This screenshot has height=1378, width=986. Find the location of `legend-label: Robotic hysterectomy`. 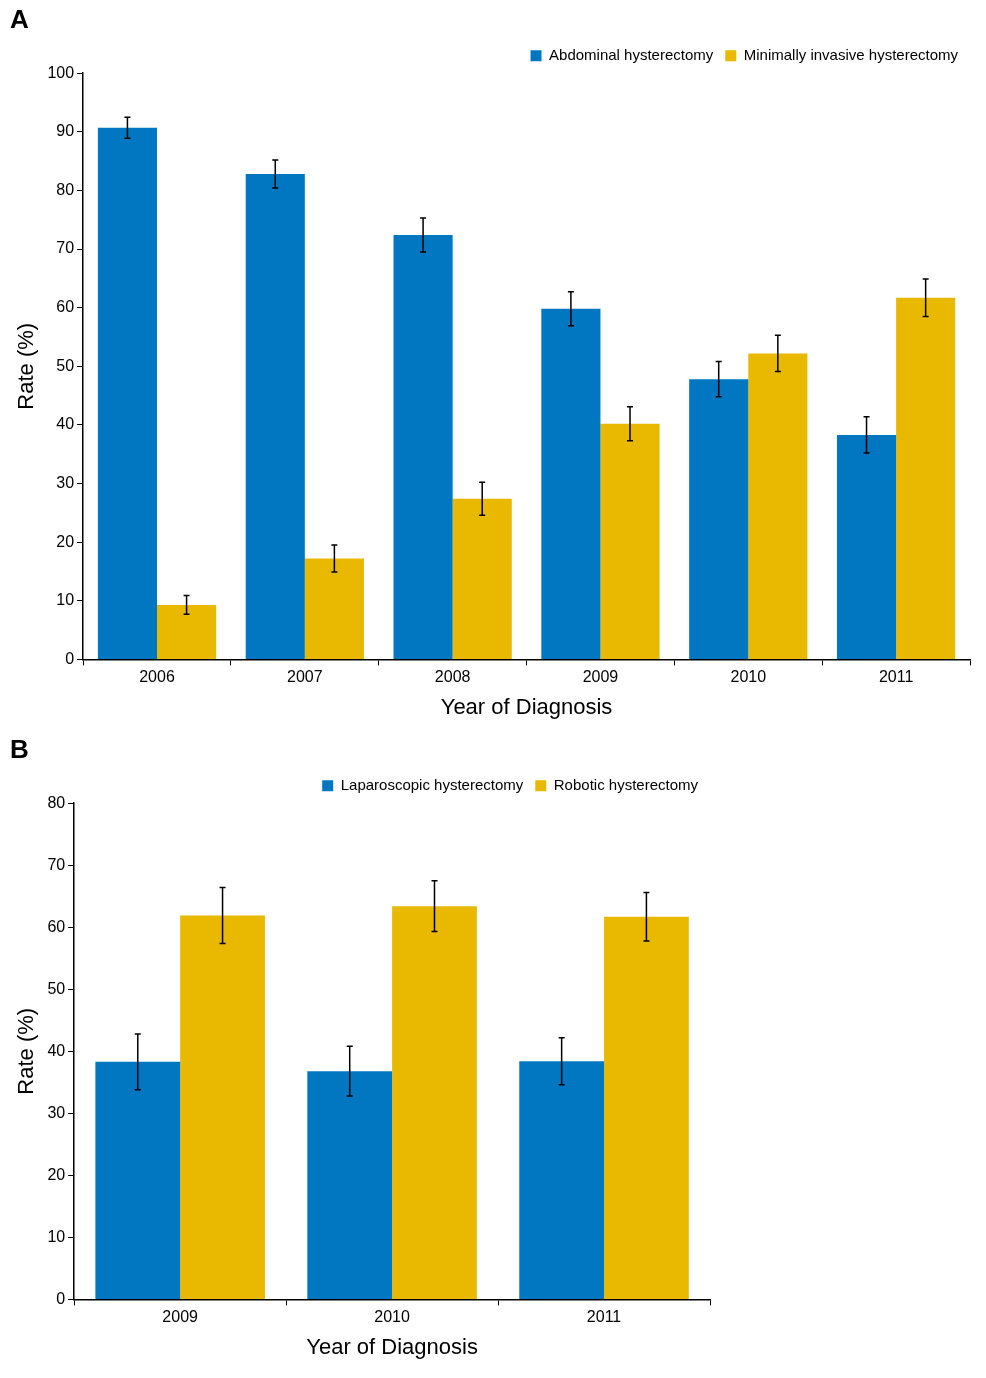

legend-label: Robotic hysterectomy is located at coordinates (626, 784).